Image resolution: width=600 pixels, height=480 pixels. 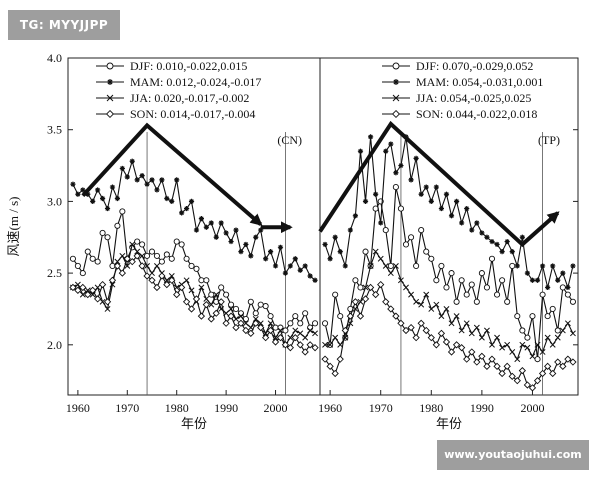 I want to click on y-tick-label: 4.0, so click(x=54, y=58).